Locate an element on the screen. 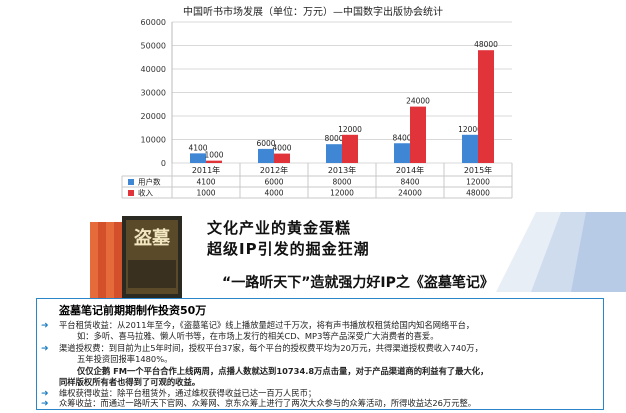  data-label: 8400 is located at coordinates (401, 137).